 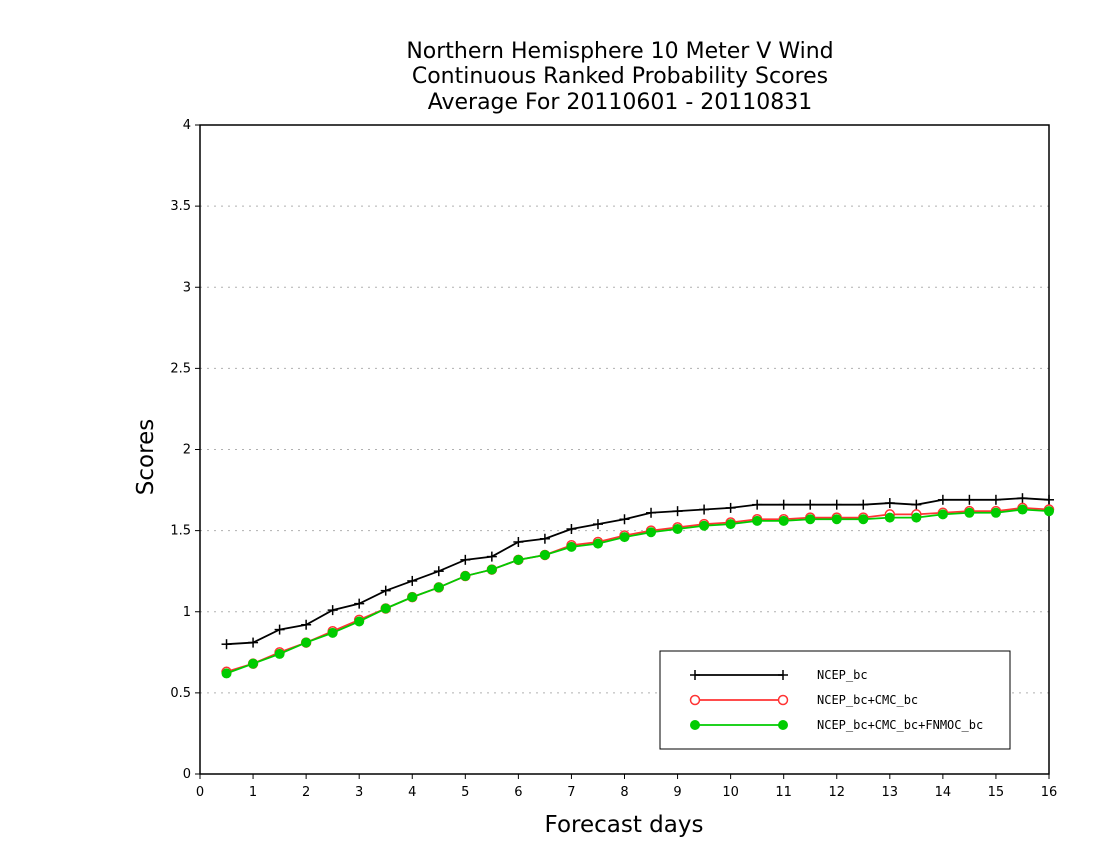 I want to click on legend-entry: NCEP_bc+CMC_bc+FNMOC_bc, so click(x=836, y=725).